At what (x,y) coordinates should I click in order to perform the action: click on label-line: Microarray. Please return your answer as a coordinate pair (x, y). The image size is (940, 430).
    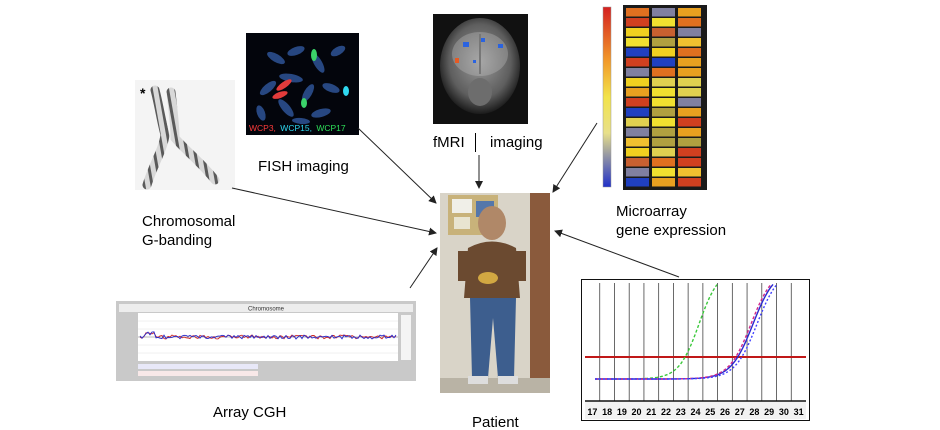
    Looking at the image, I should click on (651, 211).